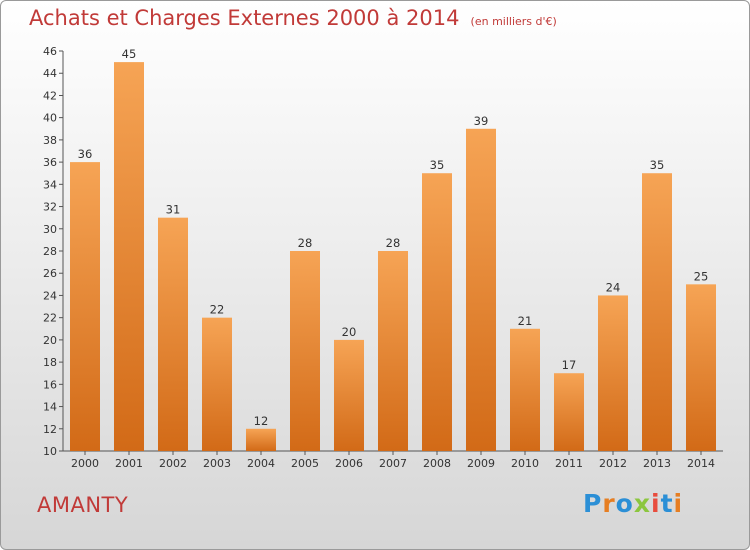 The image size is (750, 550). Describe the element at coordinates (593, 503) in the screenshot. I see `logo-letter: P` at that location.